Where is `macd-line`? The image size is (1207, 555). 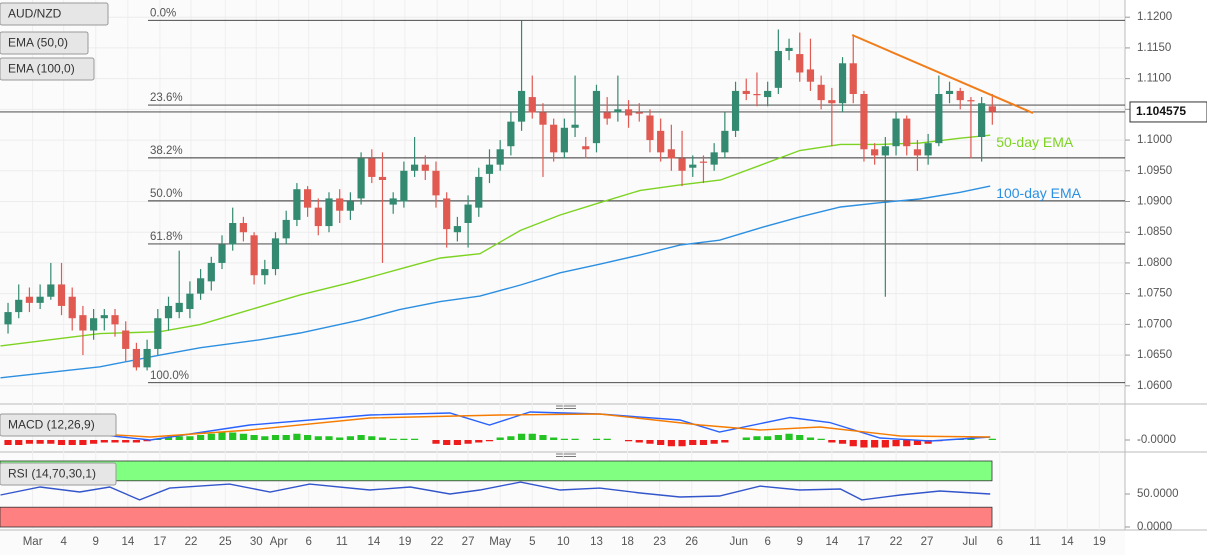 macd-line is located at coordinates (495, 425).